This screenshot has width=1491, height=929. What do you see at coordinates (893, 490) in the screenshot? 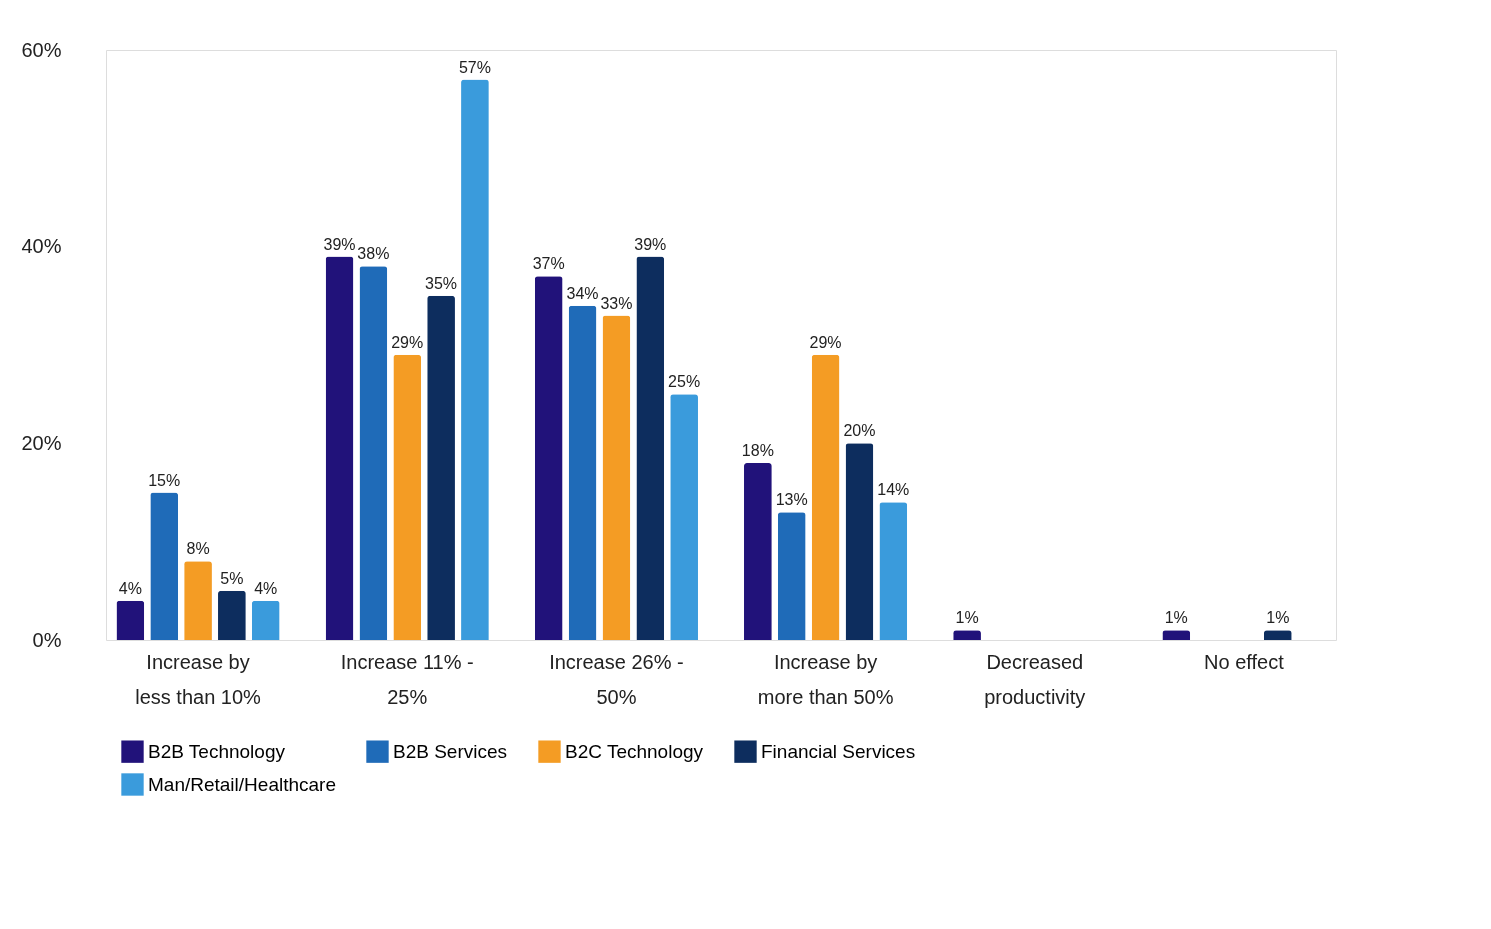
I see `data-label: 14%` at bounding box center [893, 490].